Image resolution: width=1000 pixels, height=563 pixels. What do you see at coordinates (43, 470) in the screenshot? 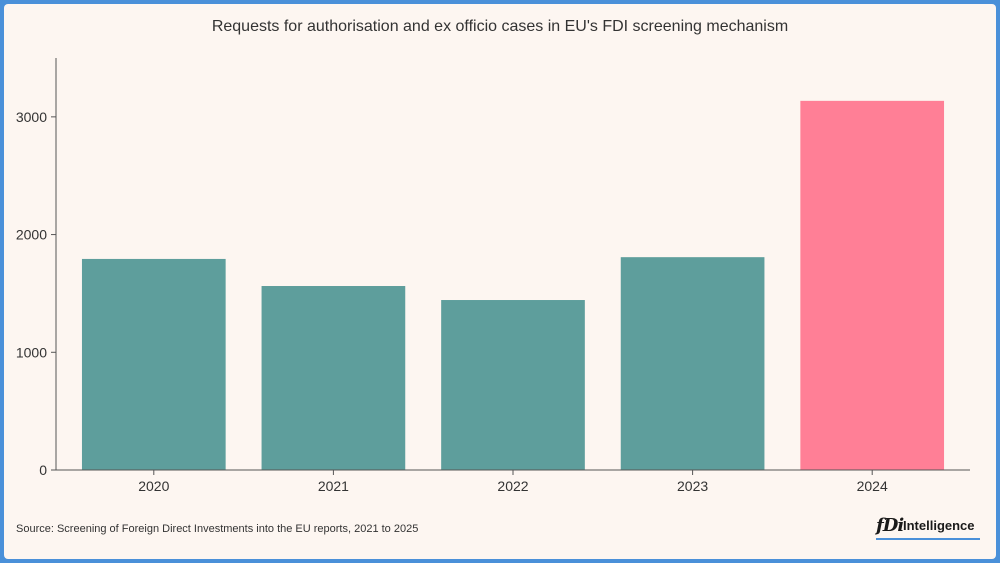
I see `y-tick-label: 0` at bounding box center [43, 470].